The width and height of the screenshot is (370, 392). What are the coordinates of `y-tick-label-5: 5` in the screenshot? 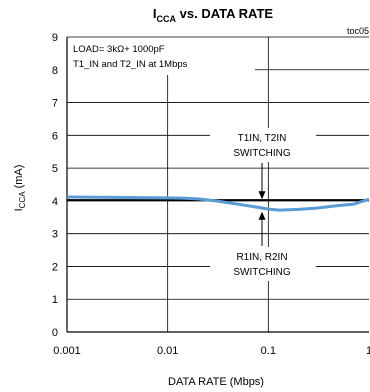 It's located at (55, 169).